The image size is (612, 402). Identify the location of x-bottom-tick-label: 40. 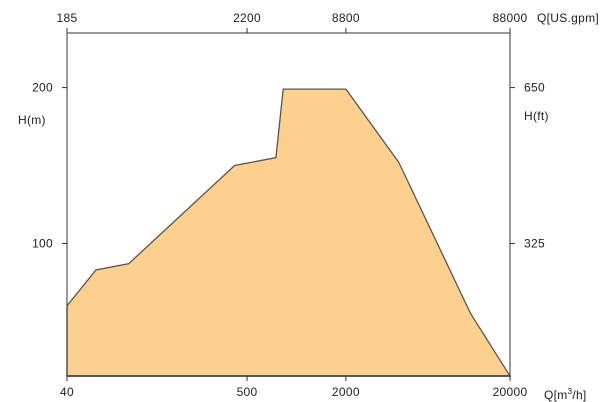
(67, 392).